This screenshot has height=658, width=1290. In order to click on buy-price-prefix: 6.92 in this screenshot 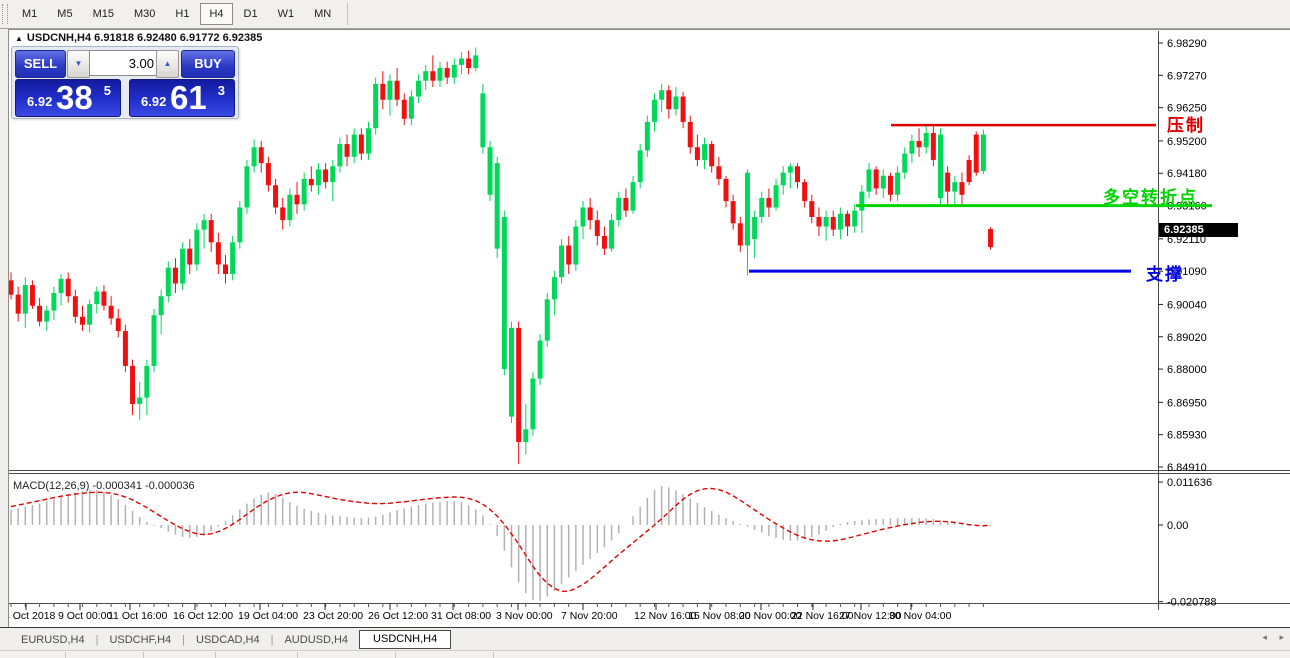, I will do `click(154, 101)`.